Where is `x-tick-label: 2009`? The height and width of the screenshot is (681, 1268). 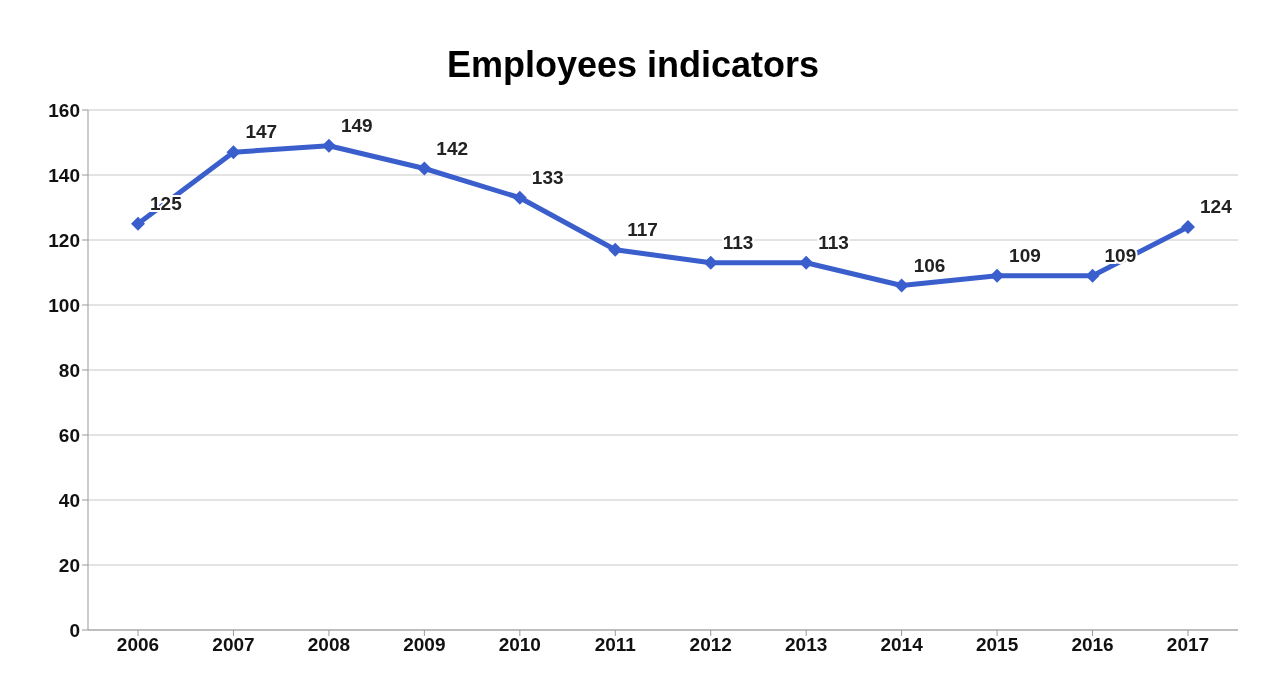
x-tick-label: 2009 is located at coordinates (424, 645).